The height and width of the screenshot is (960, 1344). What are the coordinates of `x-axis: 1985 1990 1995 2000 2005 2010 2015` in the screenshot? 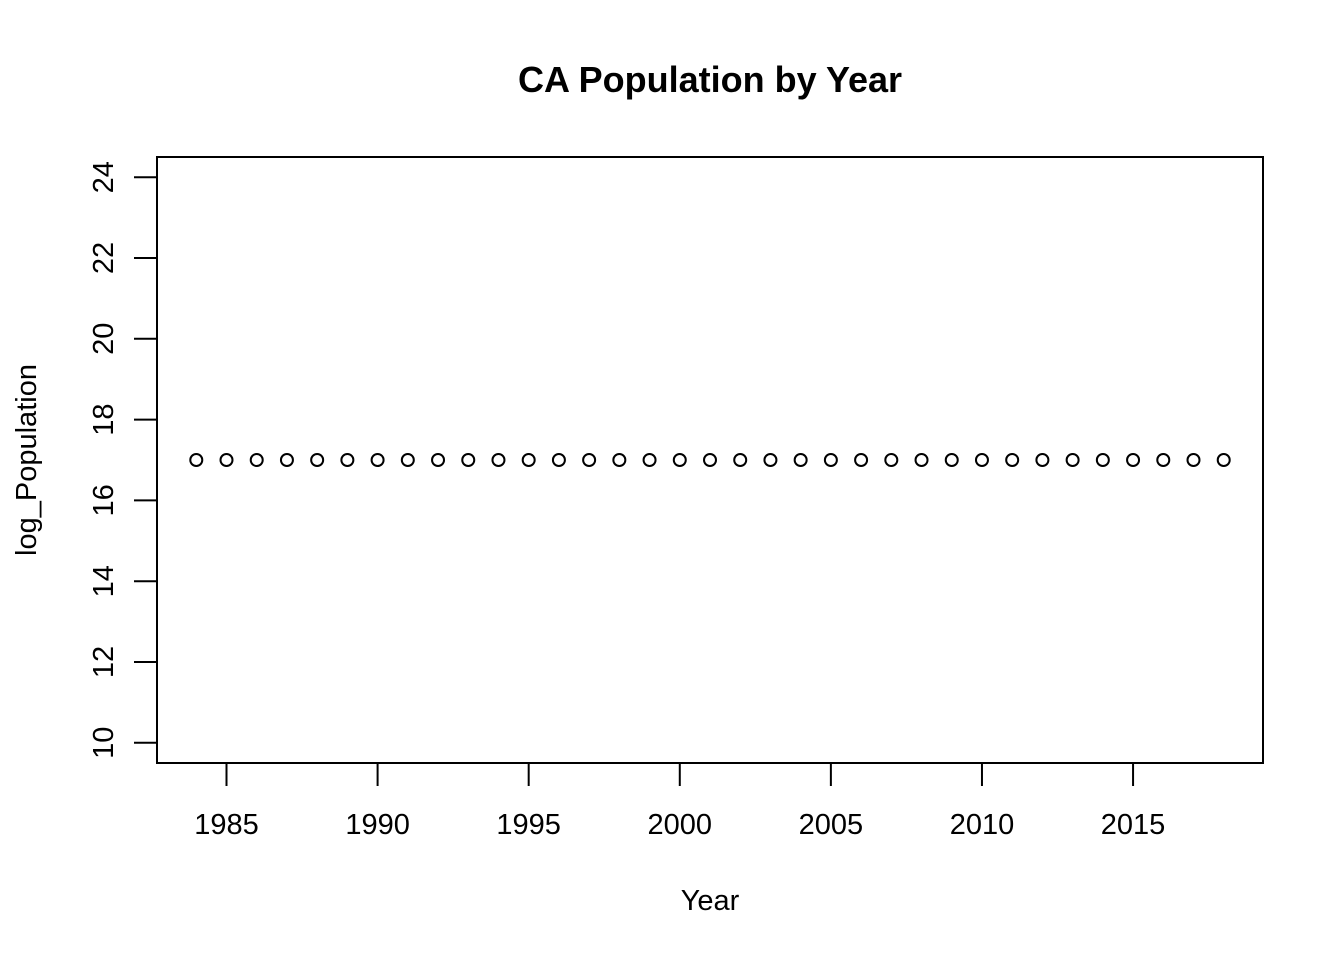 It's located at (680, 801).